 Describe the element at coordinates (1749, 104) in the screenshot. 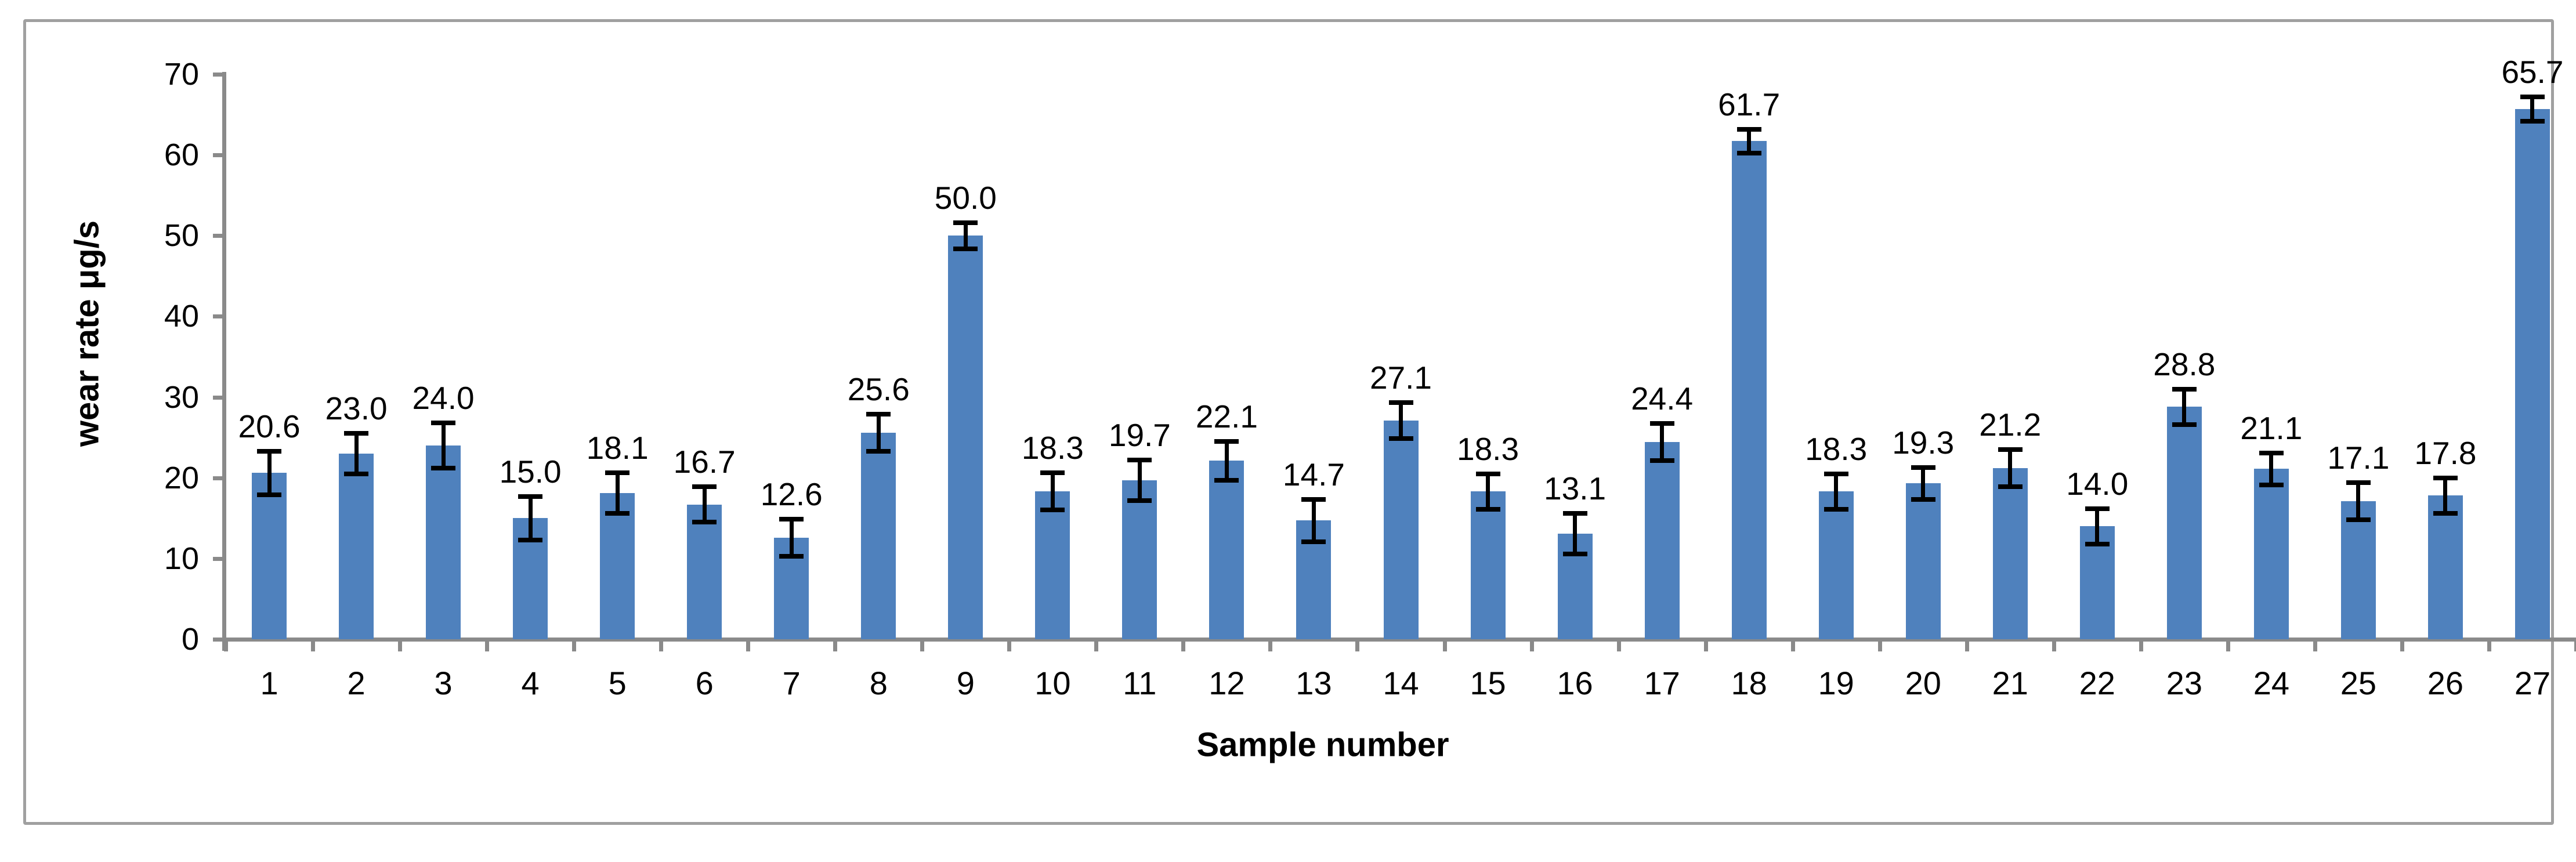

I see `bar-value-label: 61.7` at that location.